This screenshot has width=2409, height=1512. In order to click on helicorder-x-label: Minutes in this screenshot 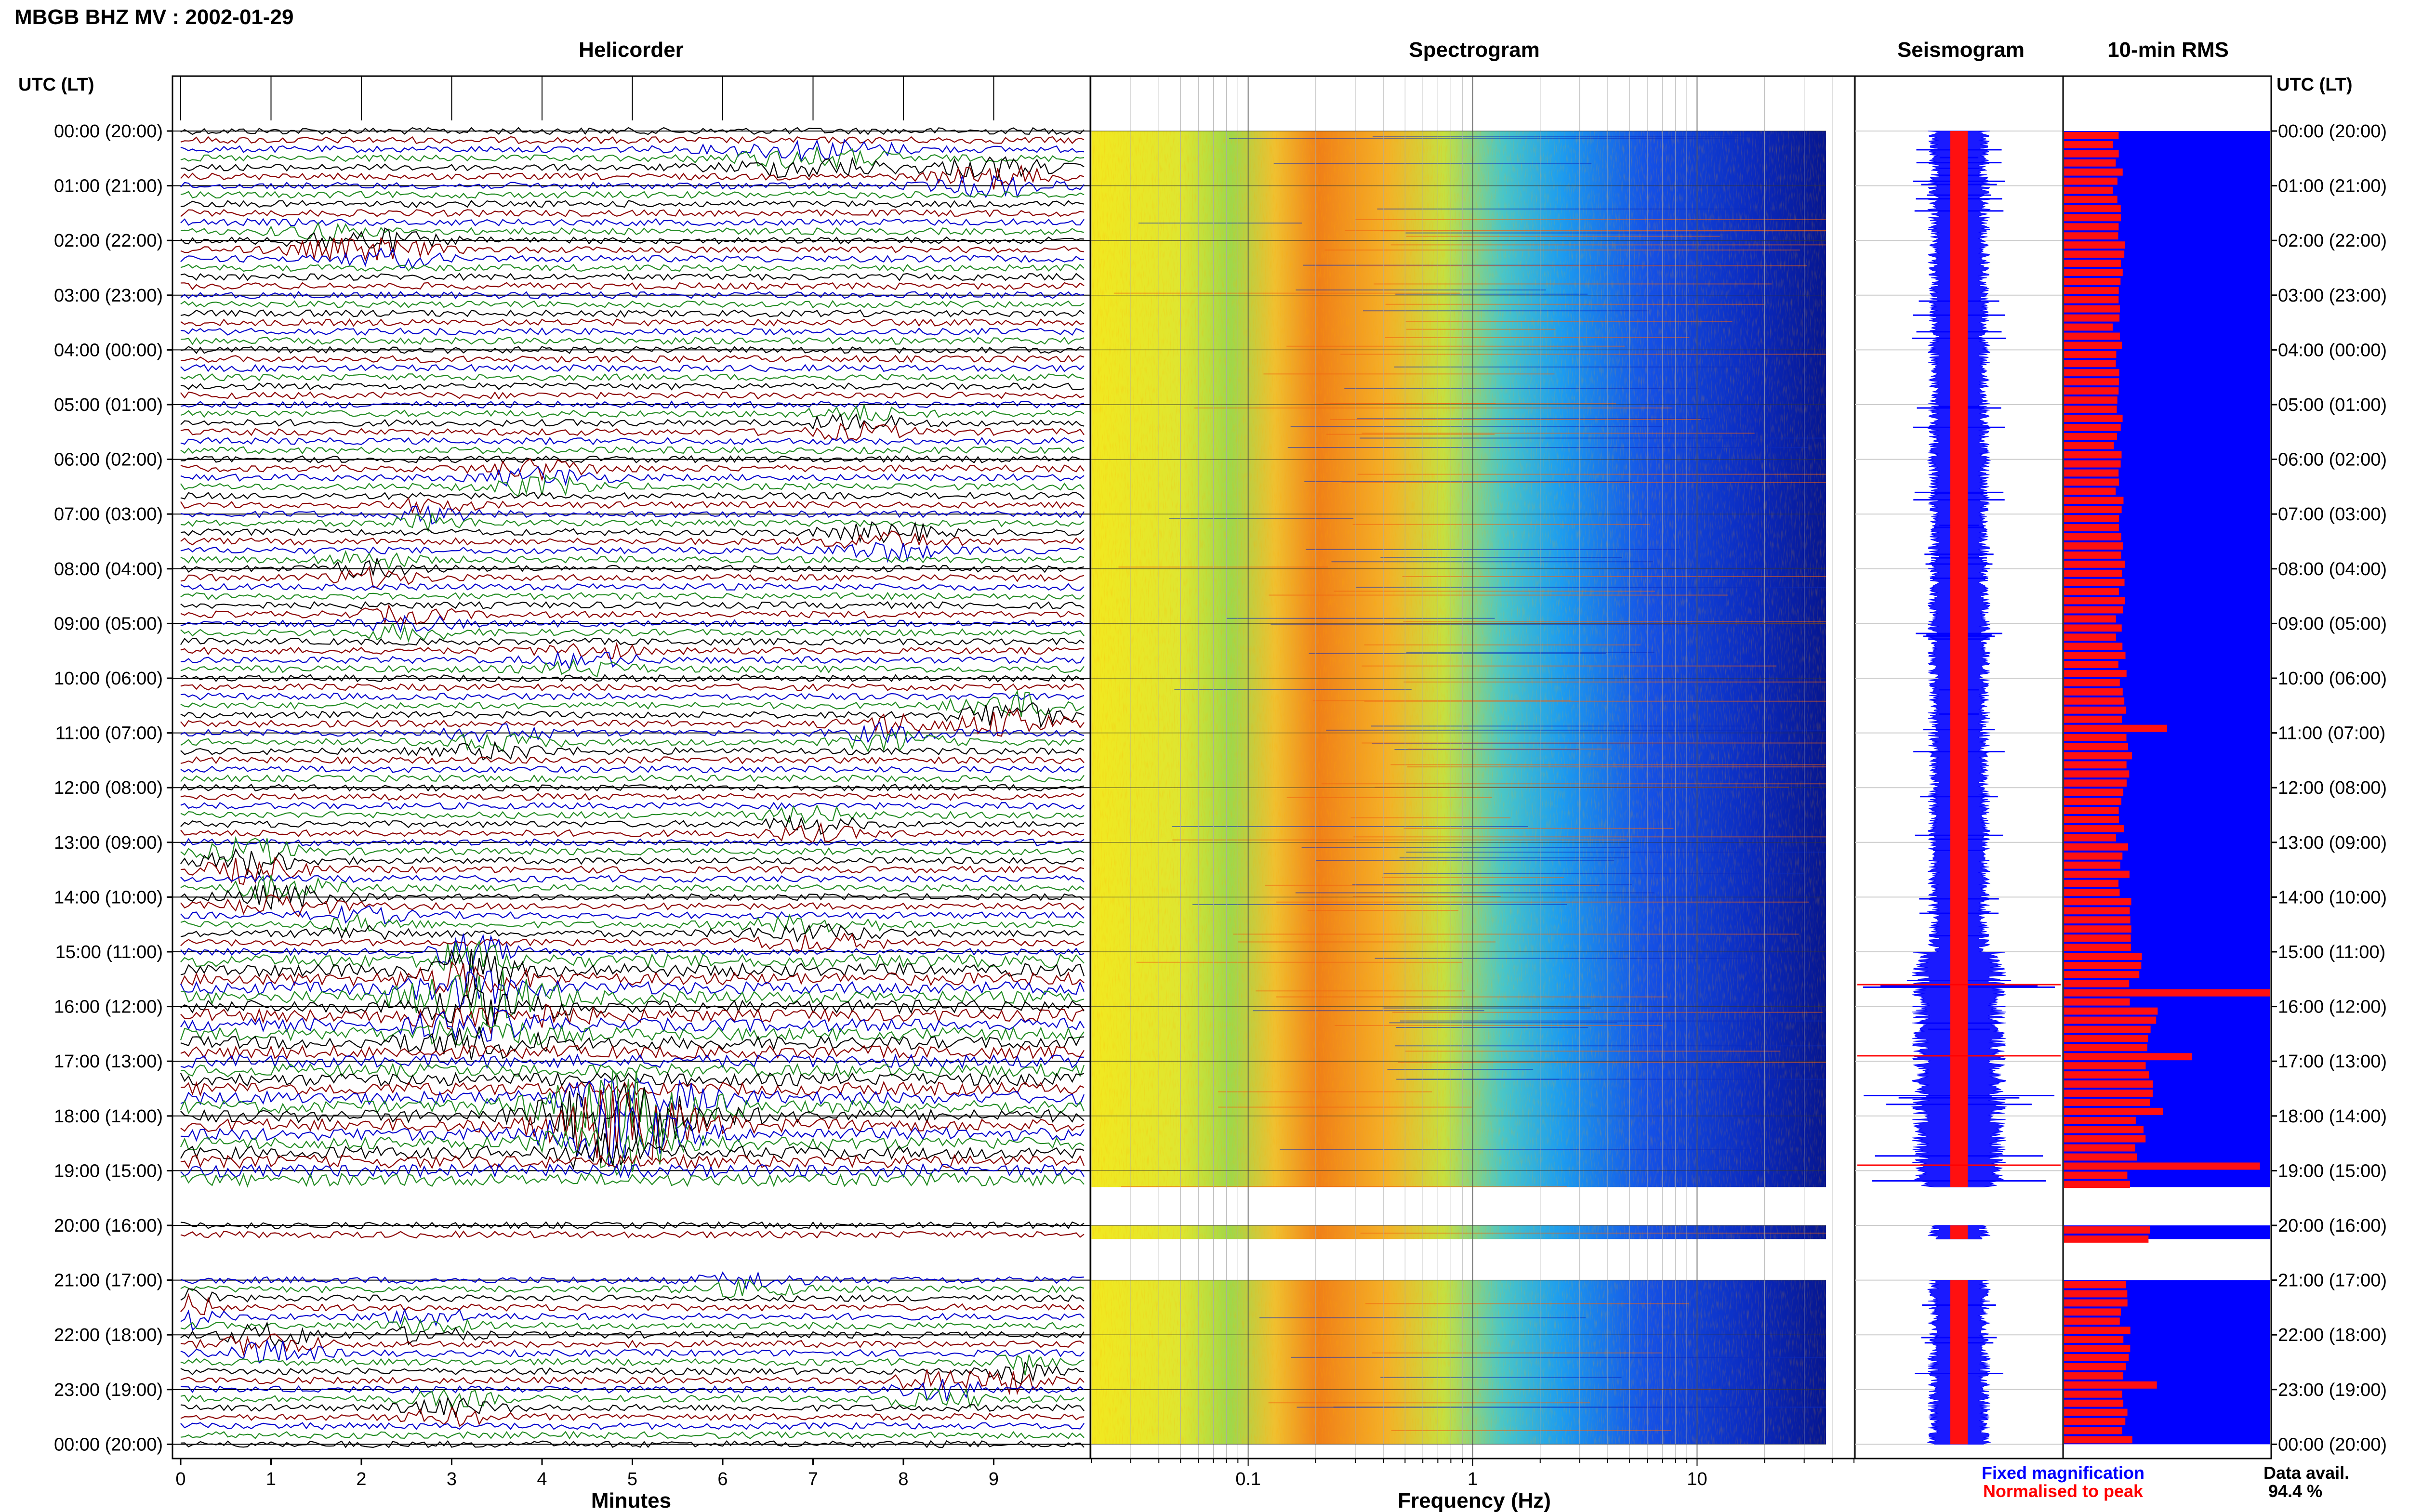, I will do `click(631, 1500)`.